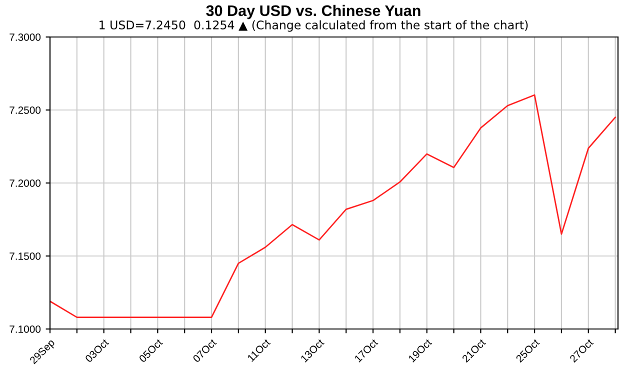  Describe the element at coordinates (25, 256) in the screenshot. I see `y-tick-label: 7.1500` at that location.